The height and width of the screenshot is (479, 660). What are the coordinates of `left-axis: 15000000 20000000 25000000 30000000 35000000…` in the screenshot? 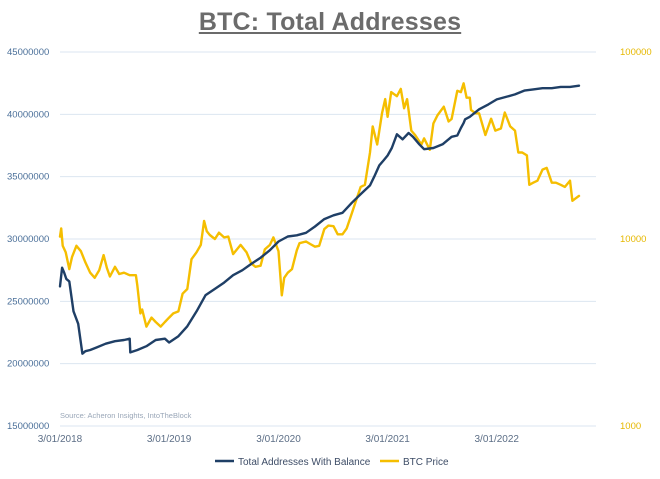 It's located at (28, 239).